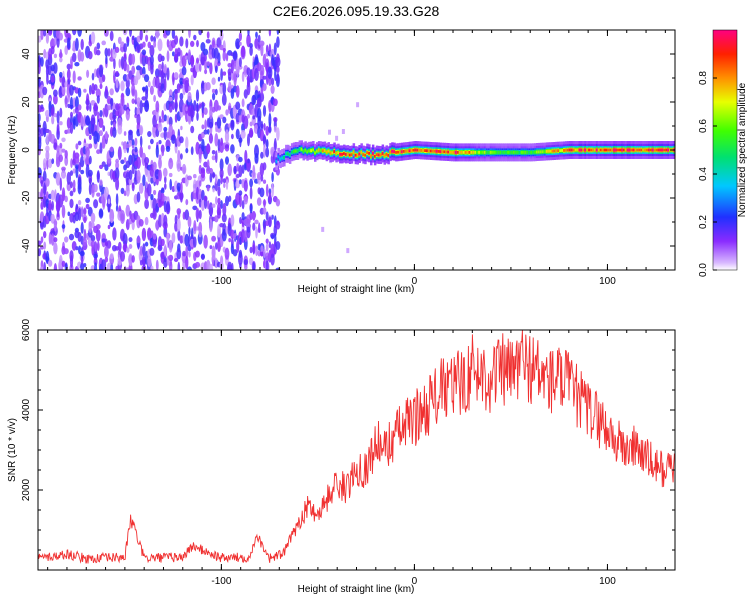 This screenshot has width=750, height=600. What do you see at coordinates (26, 245) in the screenshot?
I see `spectrogram-y-tick-label: -40` at bounding box center [26, 245].